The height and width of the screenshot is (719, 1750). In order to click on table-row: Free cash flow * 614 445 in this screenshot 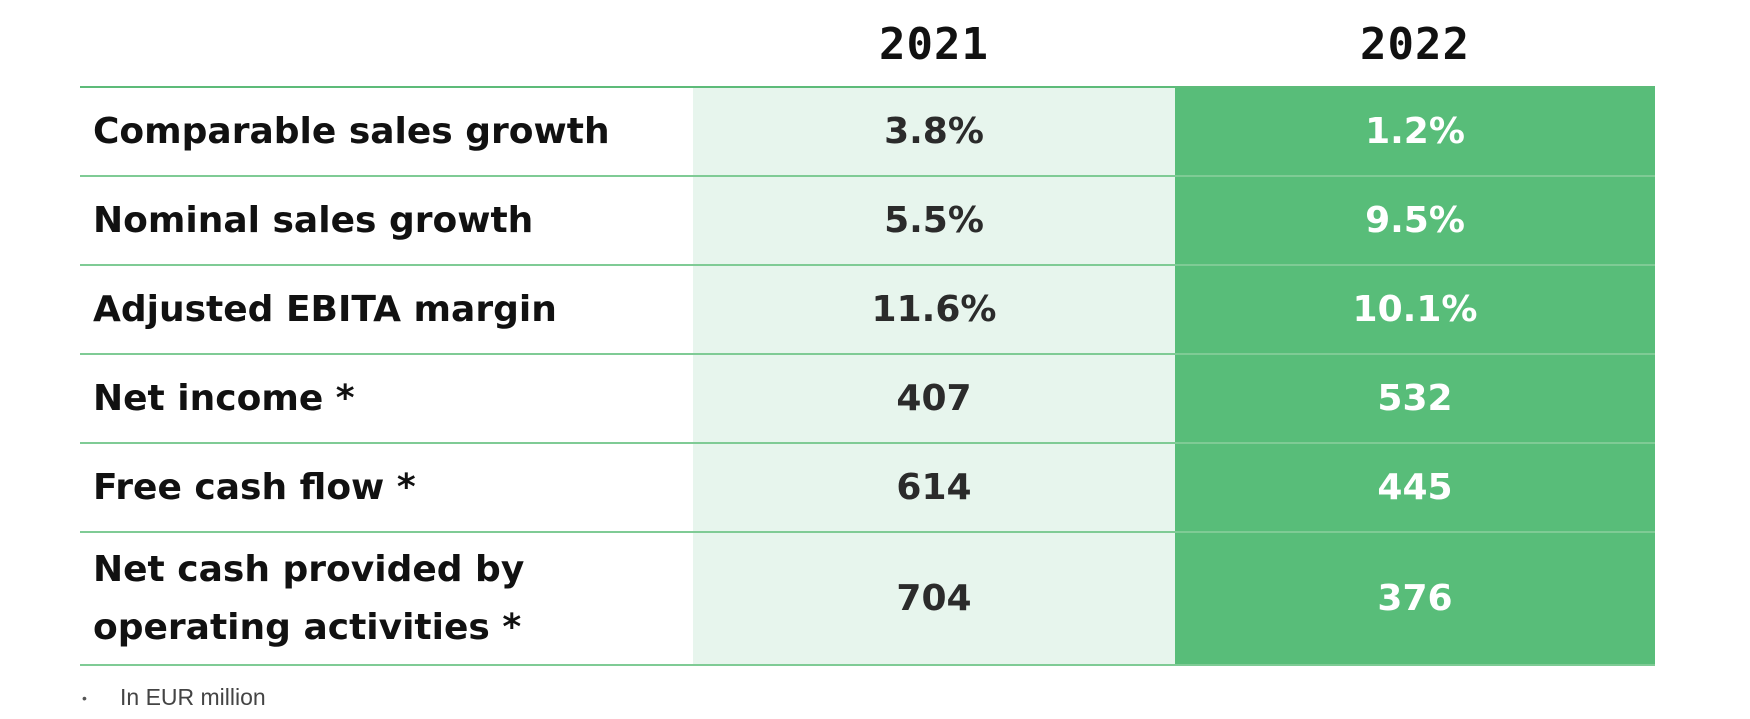, I will do `click(867, 488)`.